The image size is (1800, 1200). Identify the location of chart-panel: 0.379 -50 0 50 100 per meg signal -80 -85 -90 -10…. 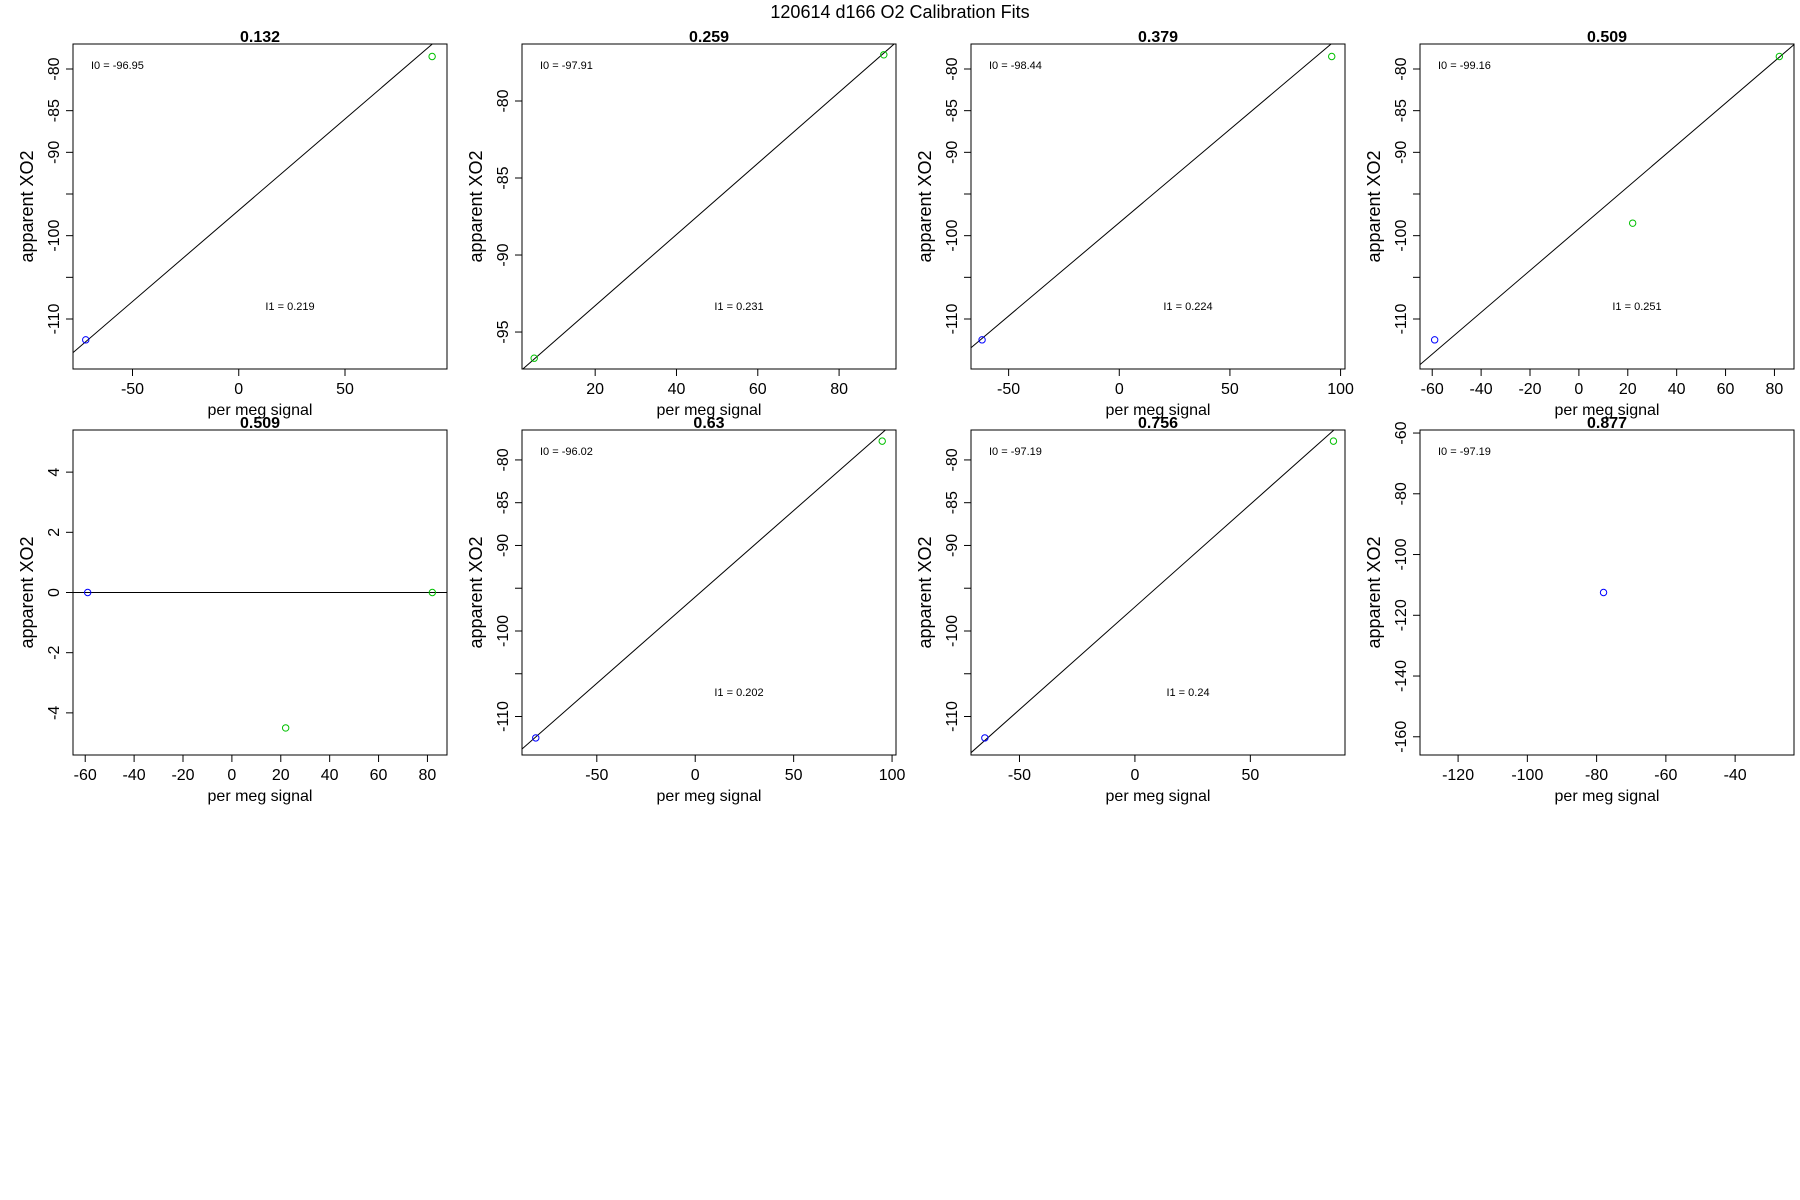
(1134, 224).